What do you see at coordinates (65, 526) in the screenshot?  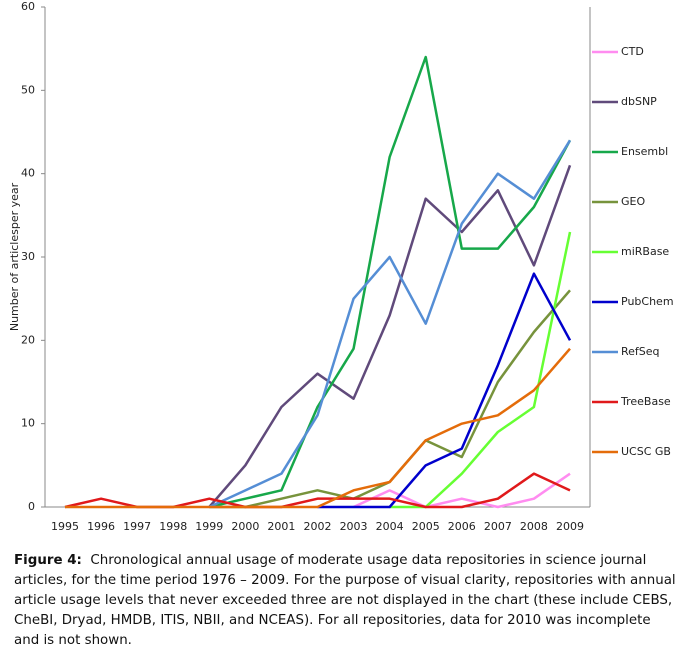 I see `x-tick-label: 1995` at bounding box center [65, 526].